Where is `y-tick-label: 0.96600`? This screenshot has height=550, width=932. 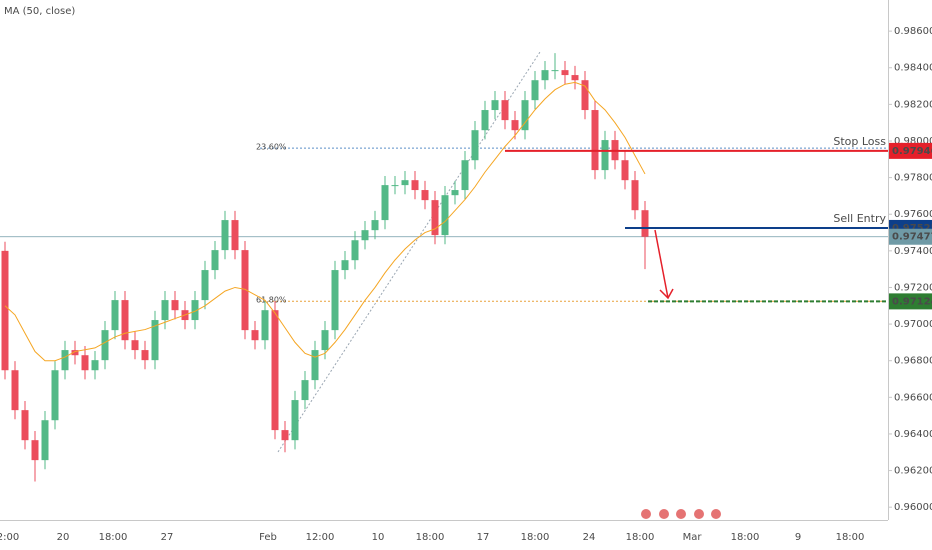 y-tick-label: 0.96600 is located at coordinates (913, 397).